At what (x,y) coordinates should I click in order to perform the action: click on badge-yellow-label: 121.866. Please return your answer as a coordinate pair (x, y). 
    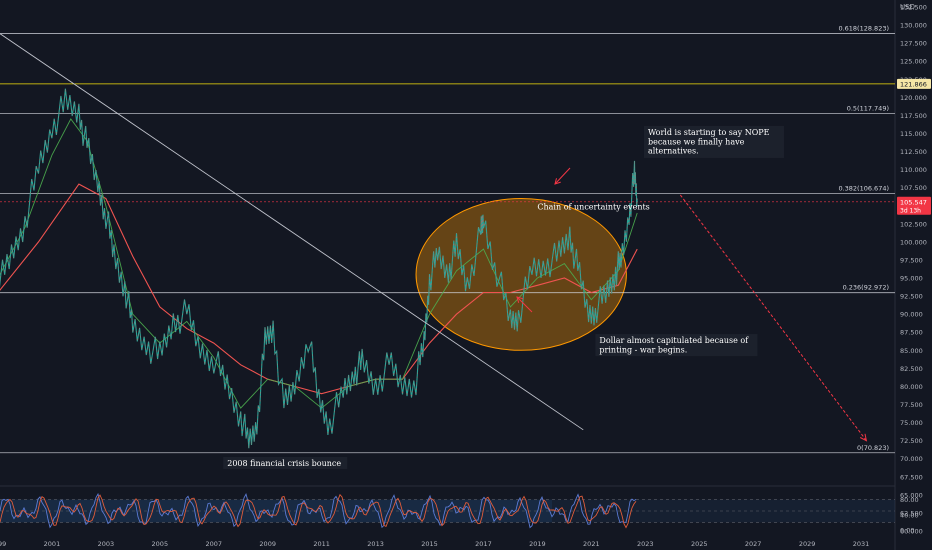
    Looking at the image, I should click on (913, 84).